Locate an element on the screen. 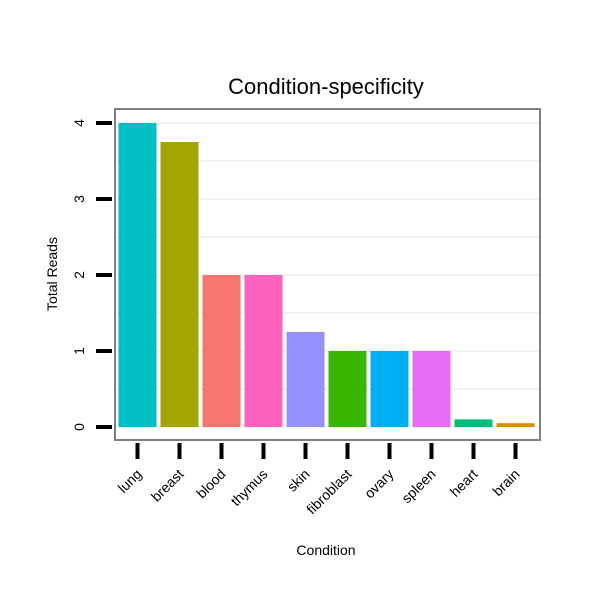 Image resolution: width=600 pixels, height=600 pixels. y-tick-label: 3 is located at coordinates (79, 199).